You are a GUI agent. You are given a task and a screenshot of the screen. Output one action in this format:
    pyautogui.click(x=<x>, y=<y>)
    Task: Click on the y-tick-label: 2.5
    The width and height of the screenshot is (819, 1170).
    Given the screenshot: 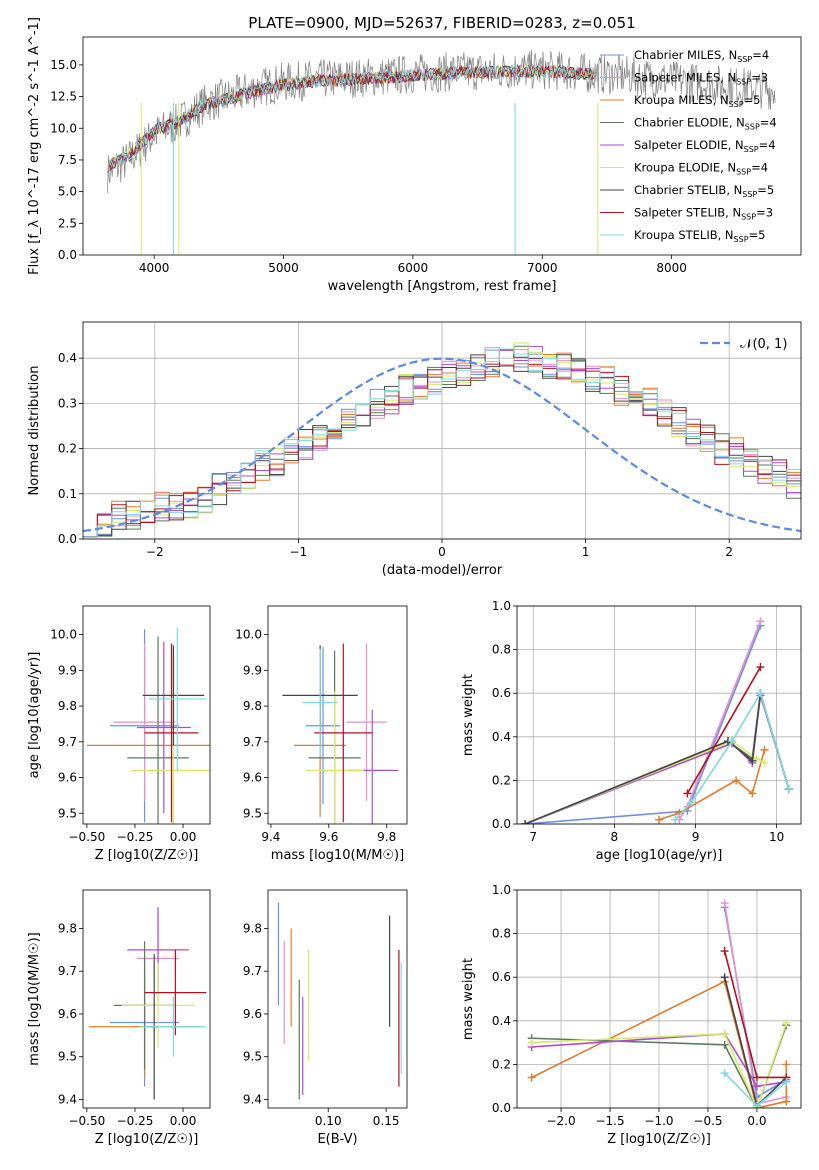 What is the action you would take?
    pyautogui.click(x=67, y=223)
    